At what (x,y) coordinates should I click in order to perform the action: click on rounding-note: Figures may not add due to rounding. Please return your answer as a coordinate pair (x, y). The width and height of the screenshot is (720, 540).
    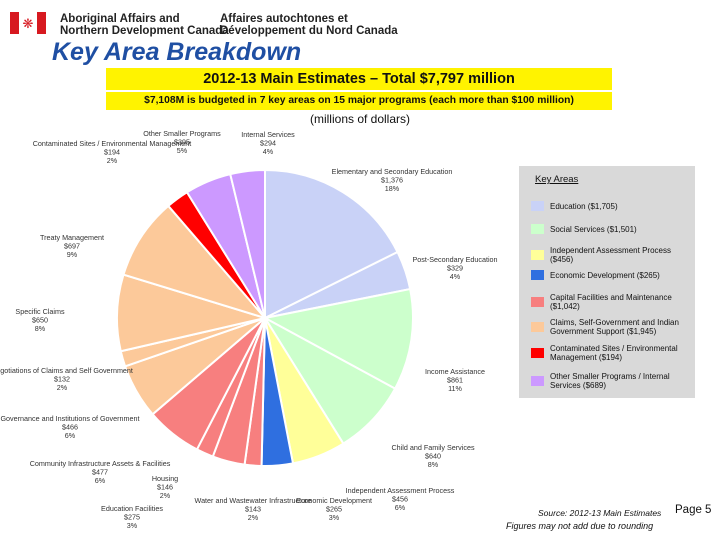
    Looking at the image, I should click on (580, 526).